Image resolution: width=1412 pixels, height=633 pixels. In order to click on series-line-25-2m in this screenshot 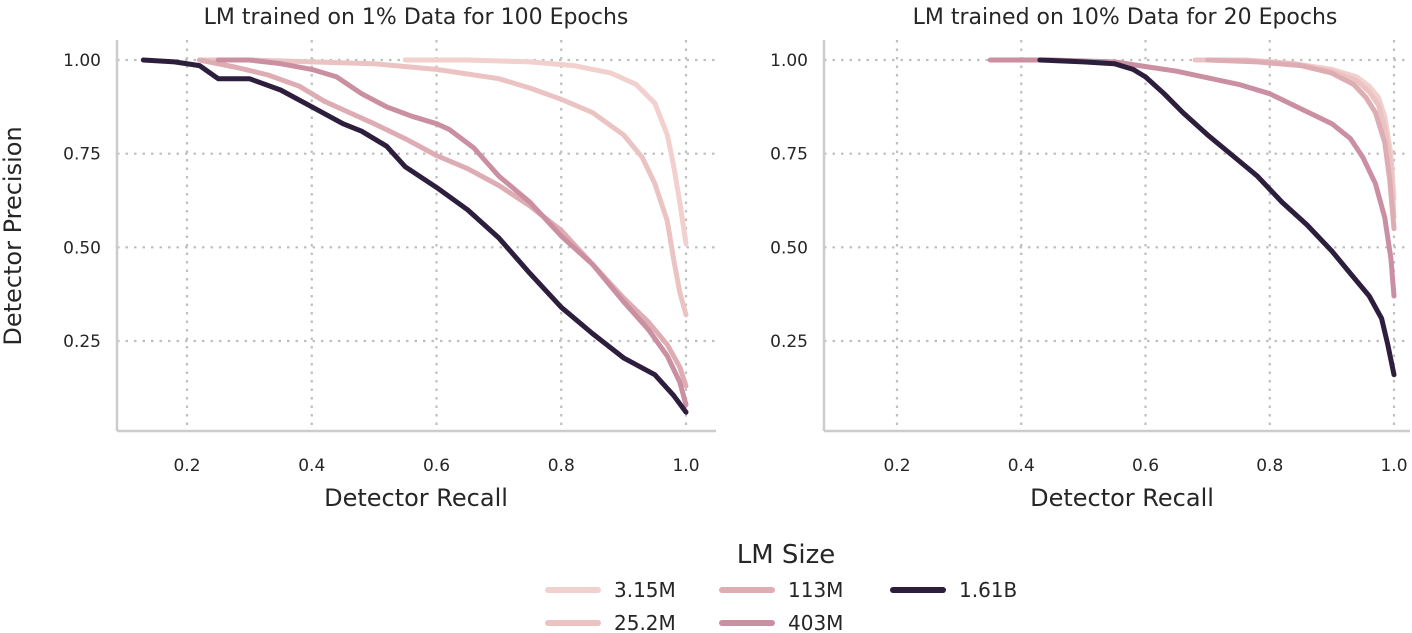, I will do `click(443, 187)`.